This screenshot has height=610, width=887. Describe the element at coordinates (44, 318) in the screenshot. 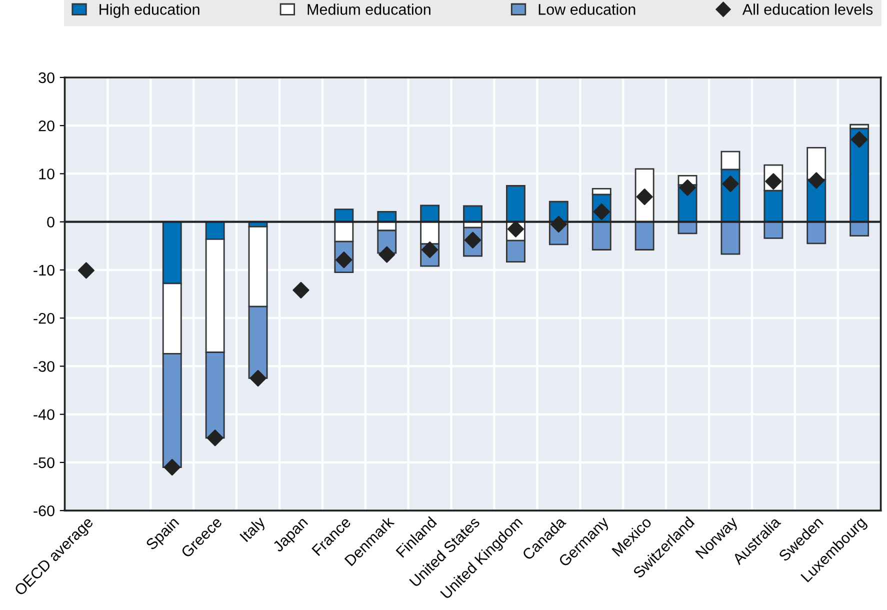

I see `y-tick-label: -20` at that location.